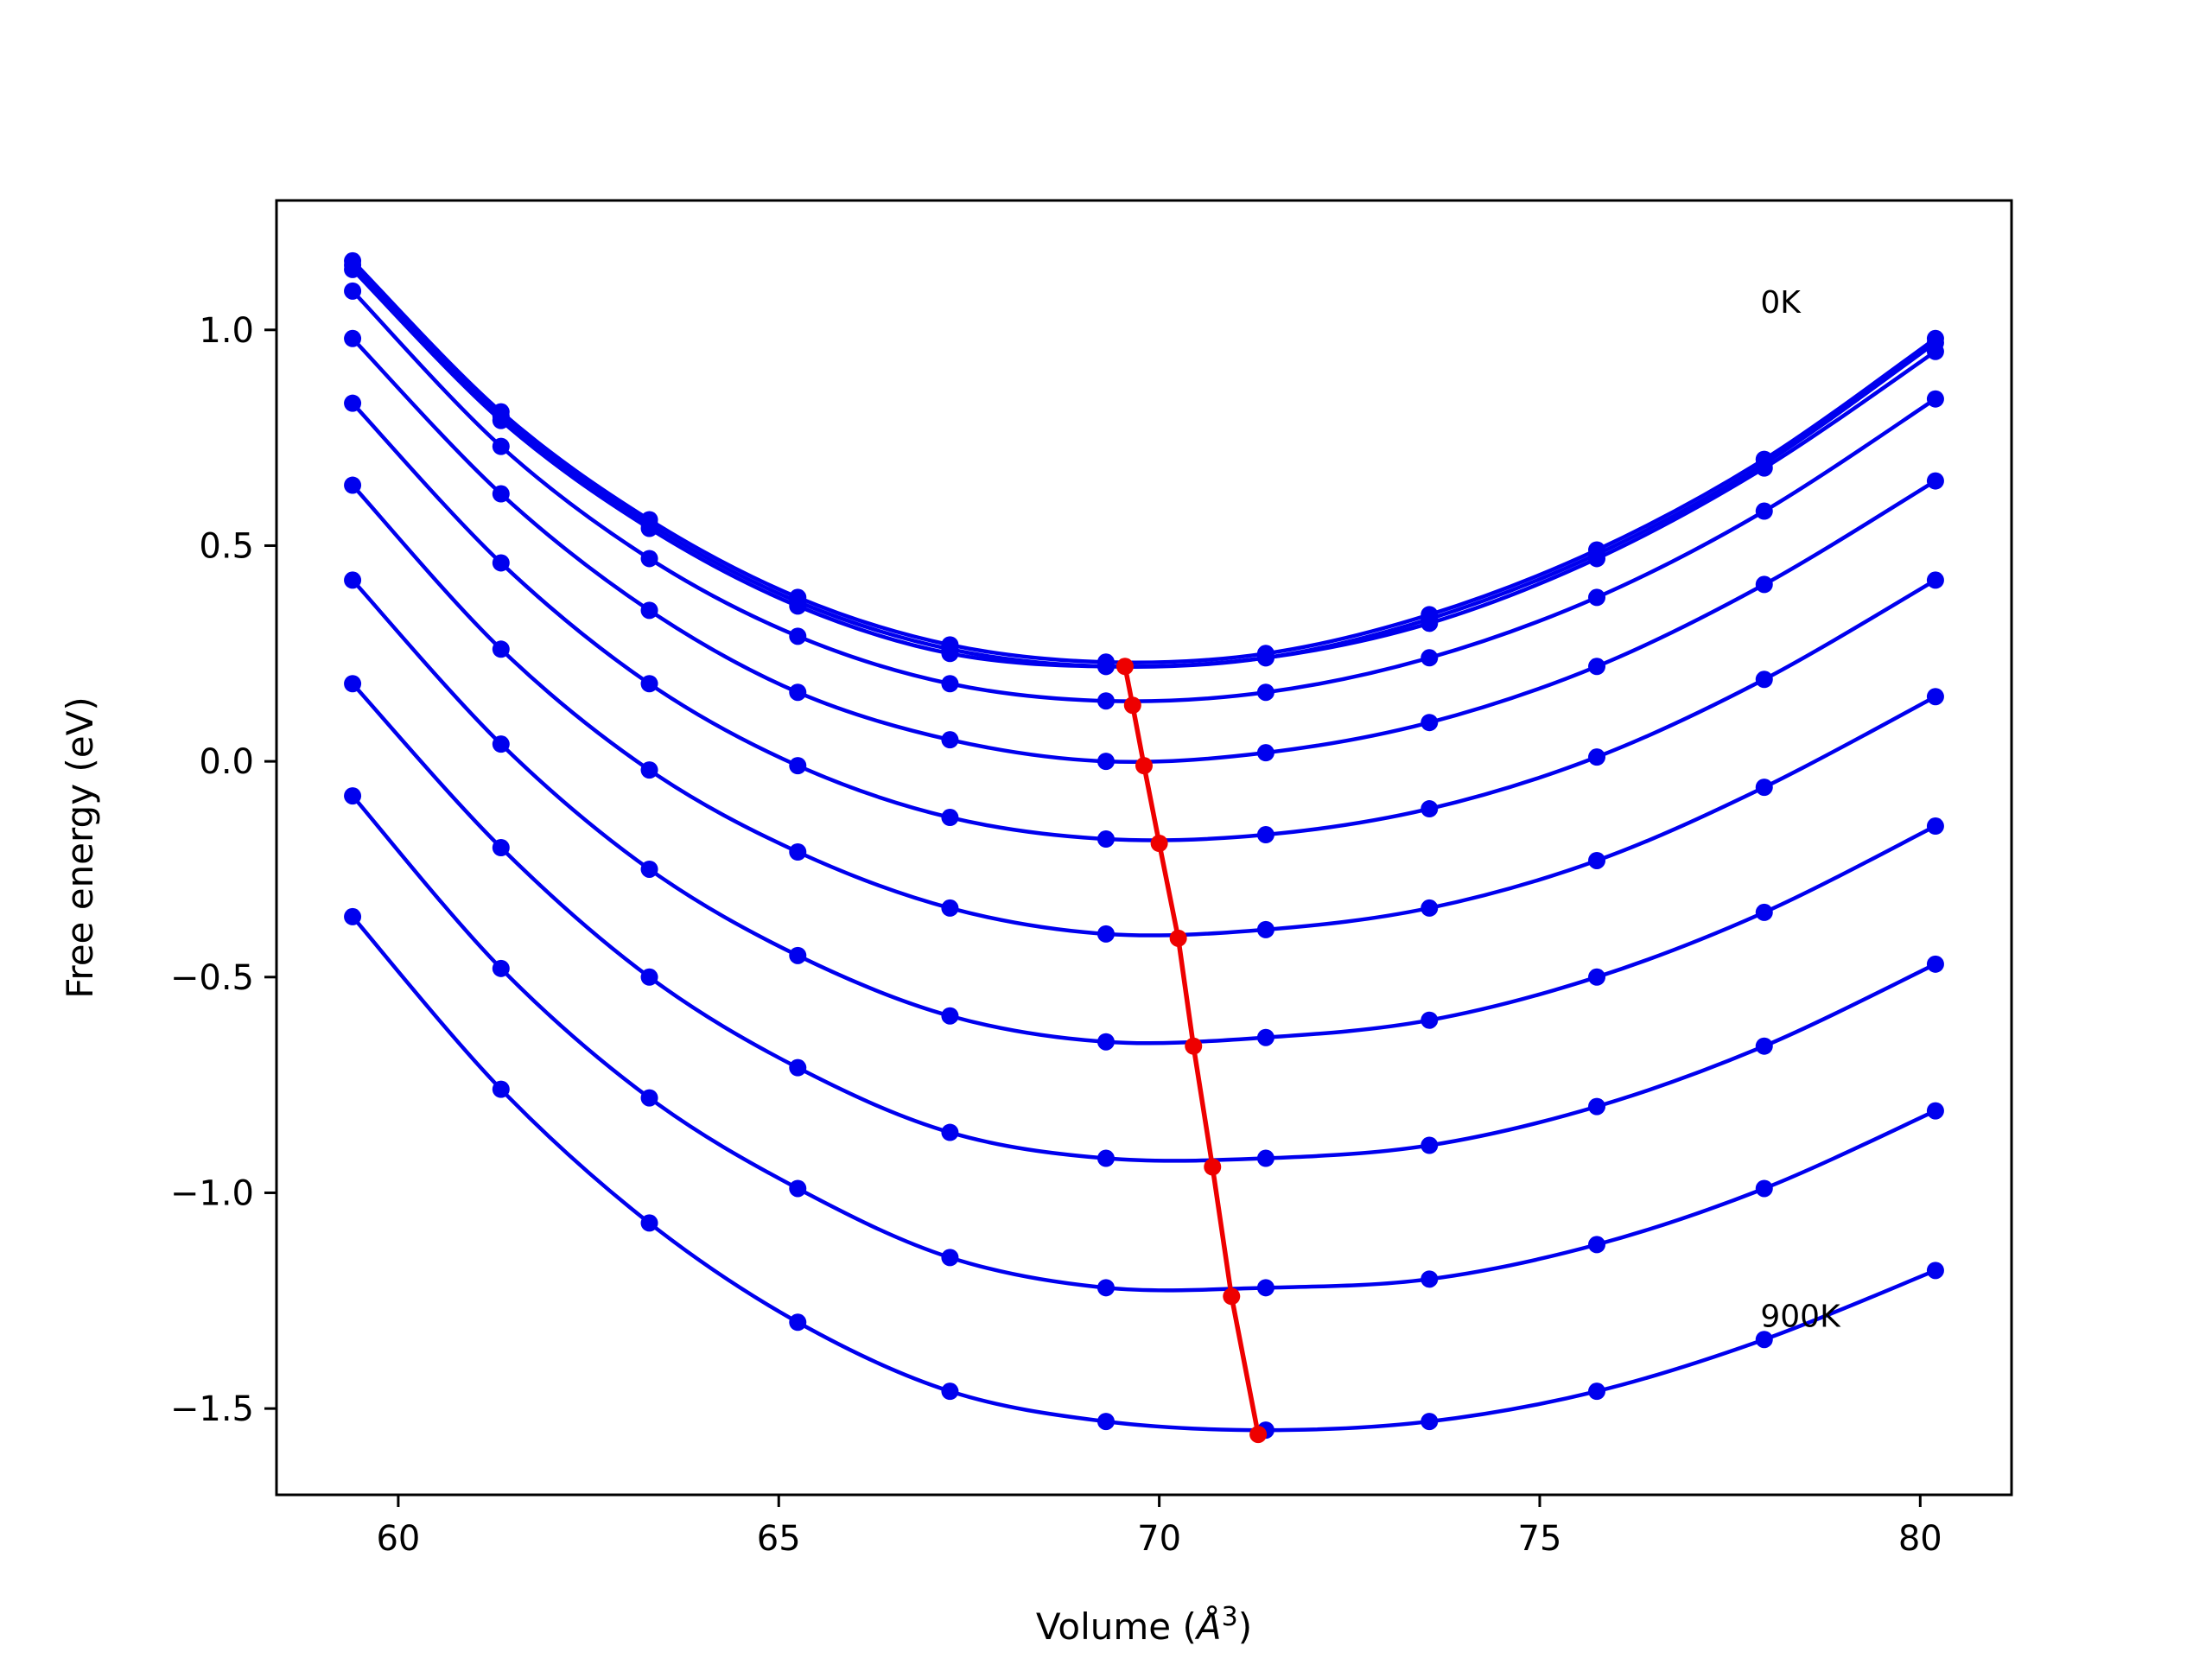 Image resolution: width=2212 pixels, height=1659 pixels. I want to click on y-axis-ticks: 1.0 0.5 0.0 −0.5 −1.0 −1.5, so click(223, 870).